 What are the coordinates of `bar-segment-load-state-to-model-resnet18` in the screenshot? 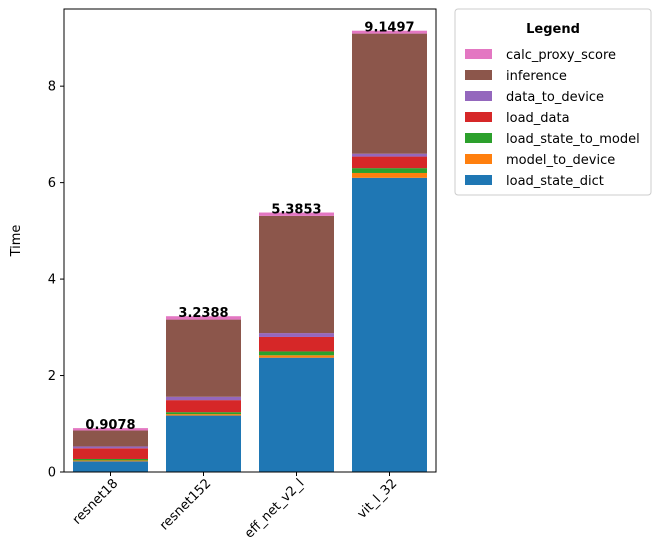 It's located at (110, 459).